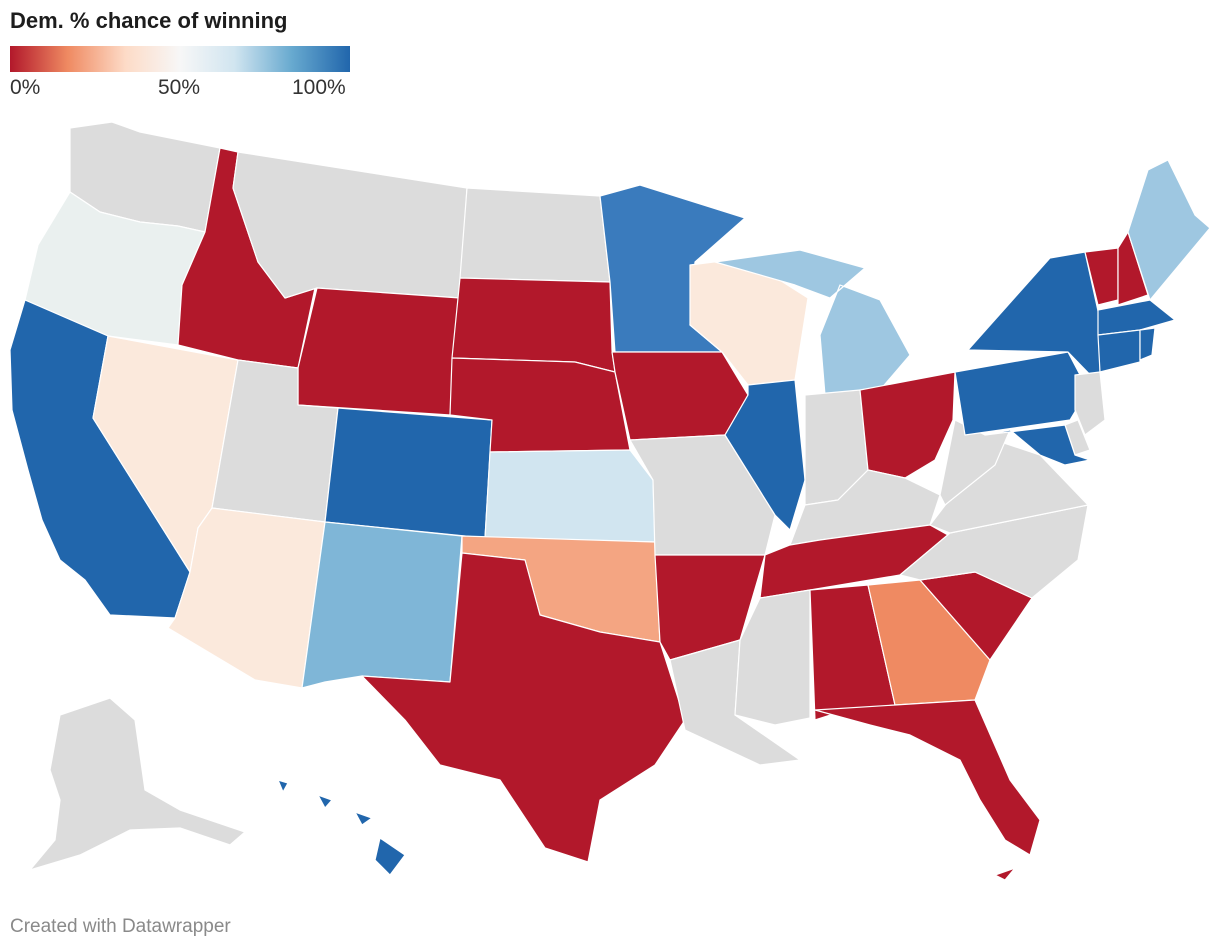 The height and width of the screenshot is (952, 1220). What do you see at coordinates (535, 235) in the screenshot?
I see `state-north-dakota: North Dakota` at bounding box center [535, 235].